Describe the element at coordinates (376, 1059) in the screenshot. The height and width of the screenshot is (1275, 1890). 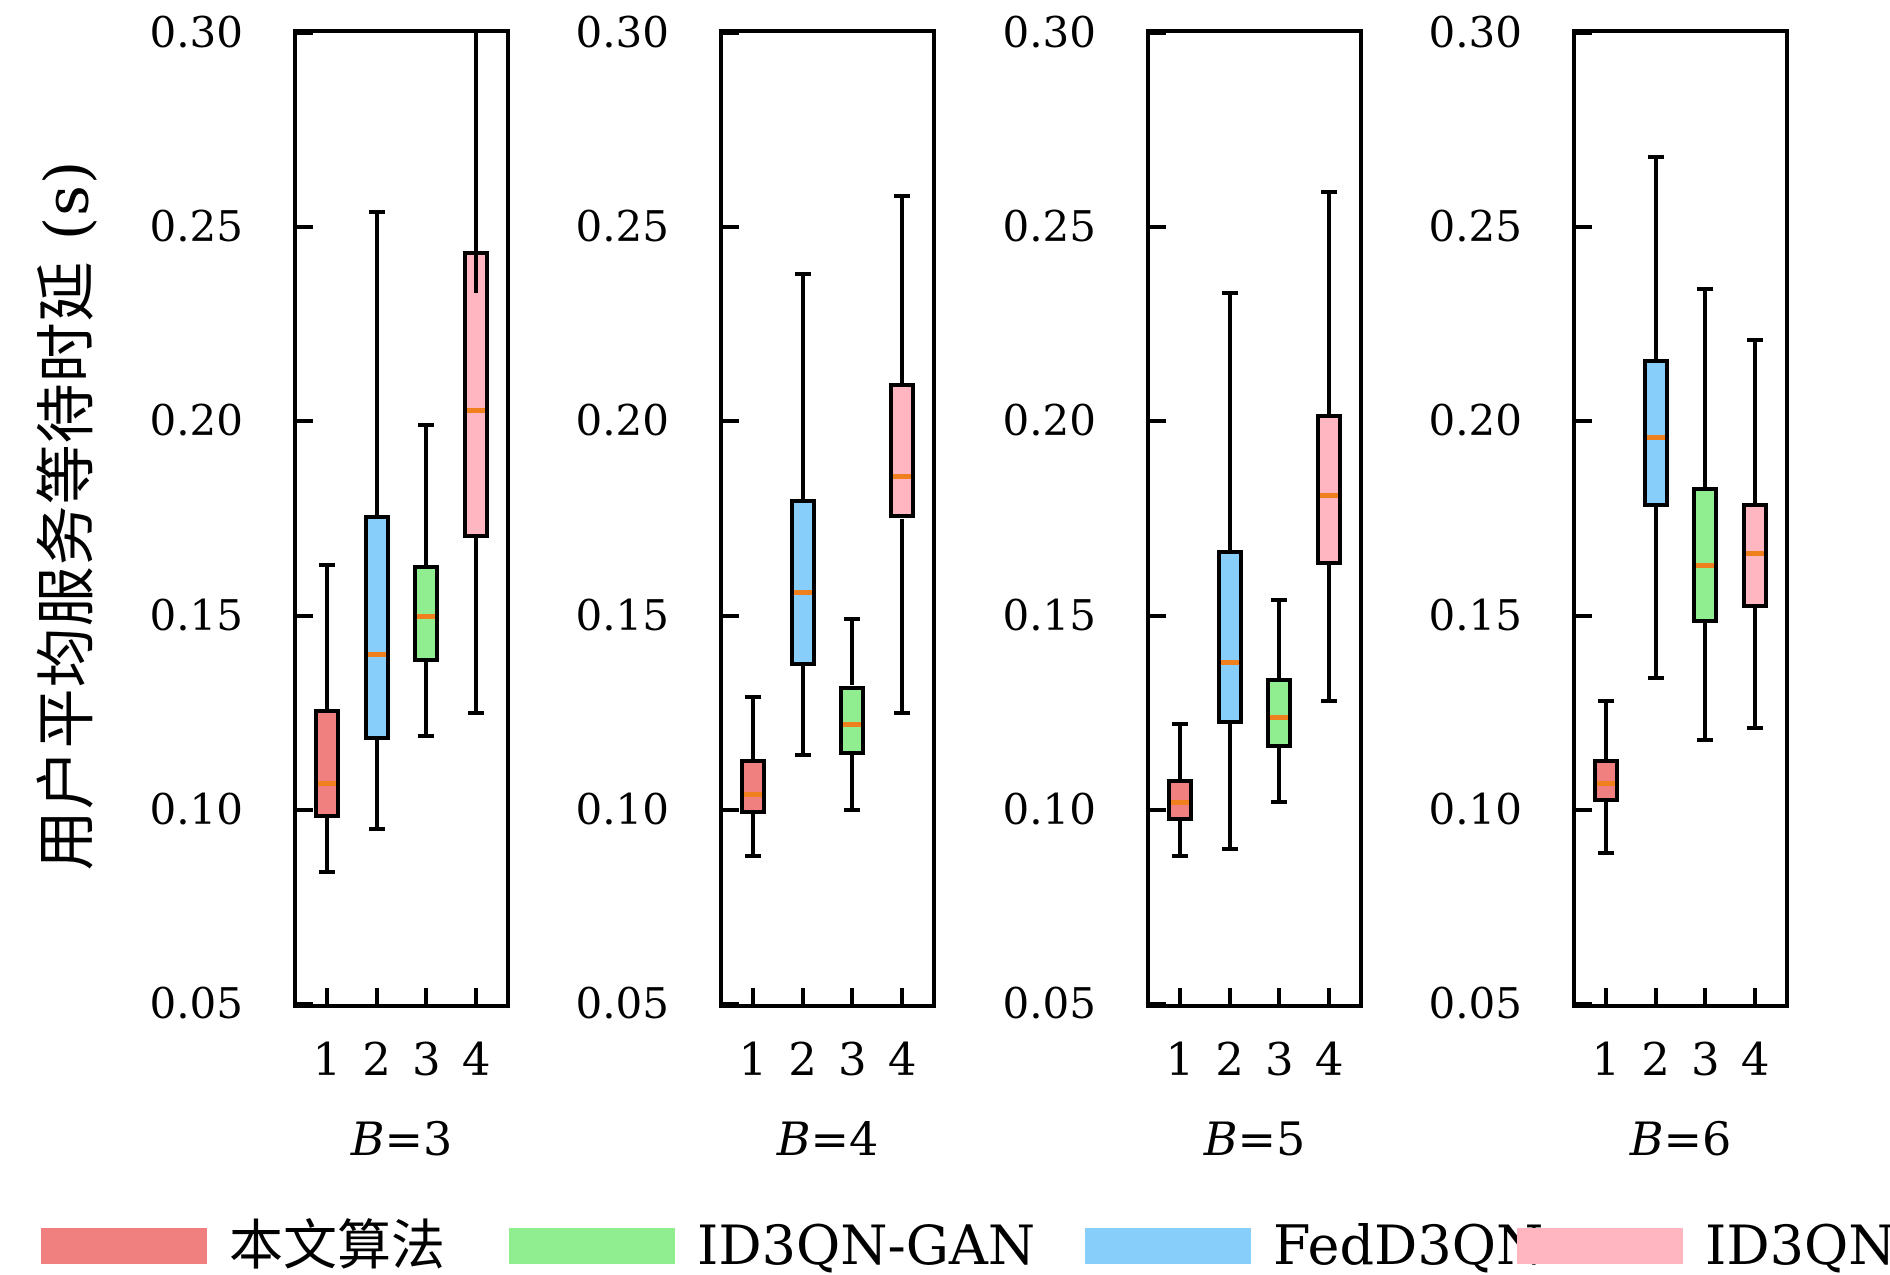
I see `x-tick-label: 2` at that location.